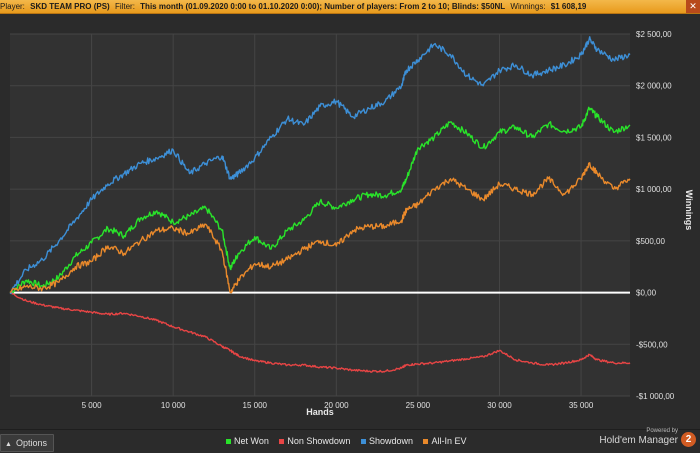 Image resolution: width=700 pixels, height=453 pixels. What do you see at coordinates (654, 189) in the screenshot?
I see `y-tick-label: $1 000,00` at bounding box center [654, 189].